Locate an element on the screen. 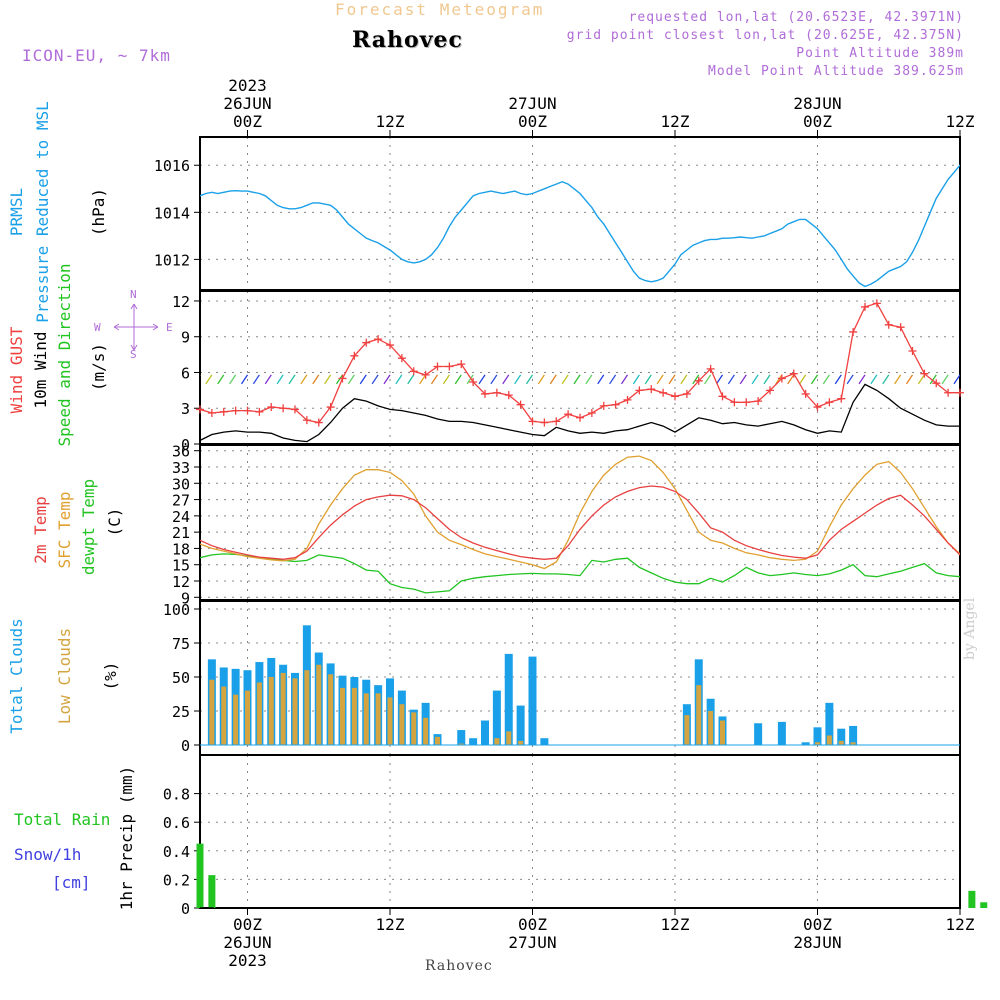 This screenshot has height=1000, width=1000. y-tick-label: 1014 is located at coordinates (172, 213).